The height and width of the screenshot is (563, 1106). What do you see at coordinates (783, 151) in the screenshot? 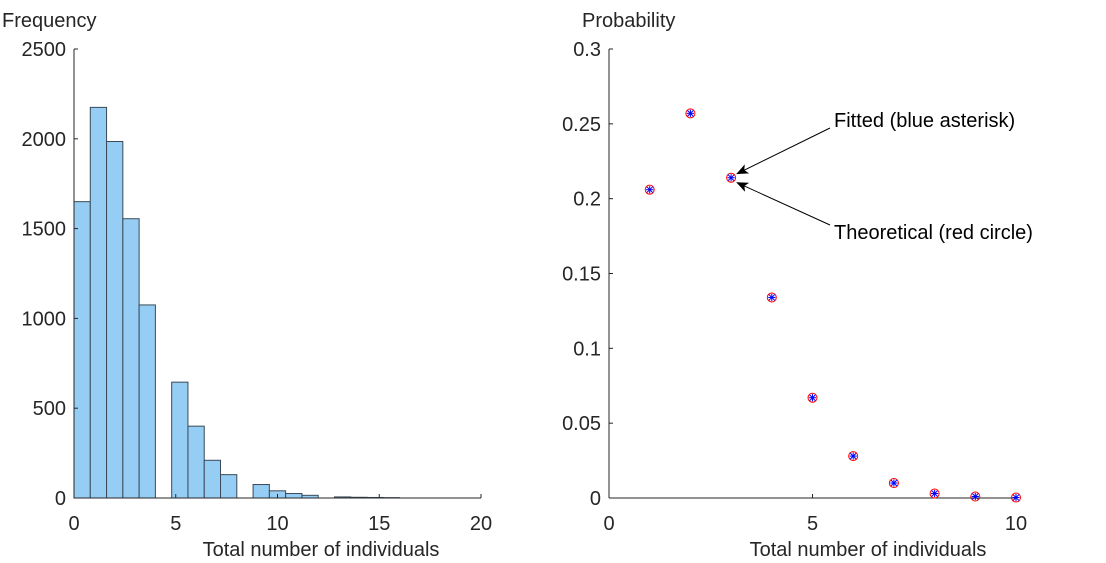
I see `annotation-arrow-fitted` at bounding box center [783, 151].